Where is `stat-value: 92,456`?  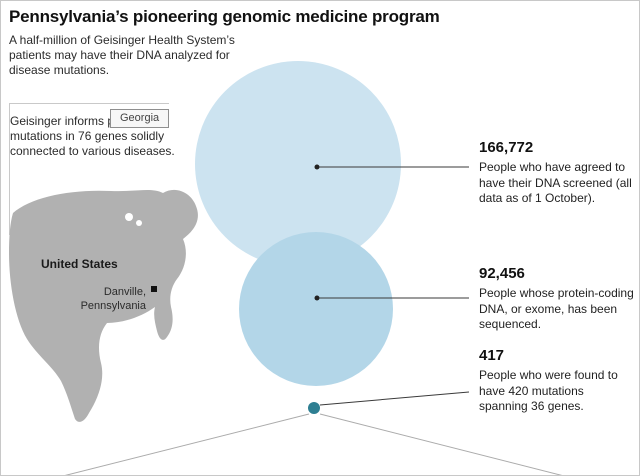
stat-value: 92,456 is located at coordinates (502, 273).